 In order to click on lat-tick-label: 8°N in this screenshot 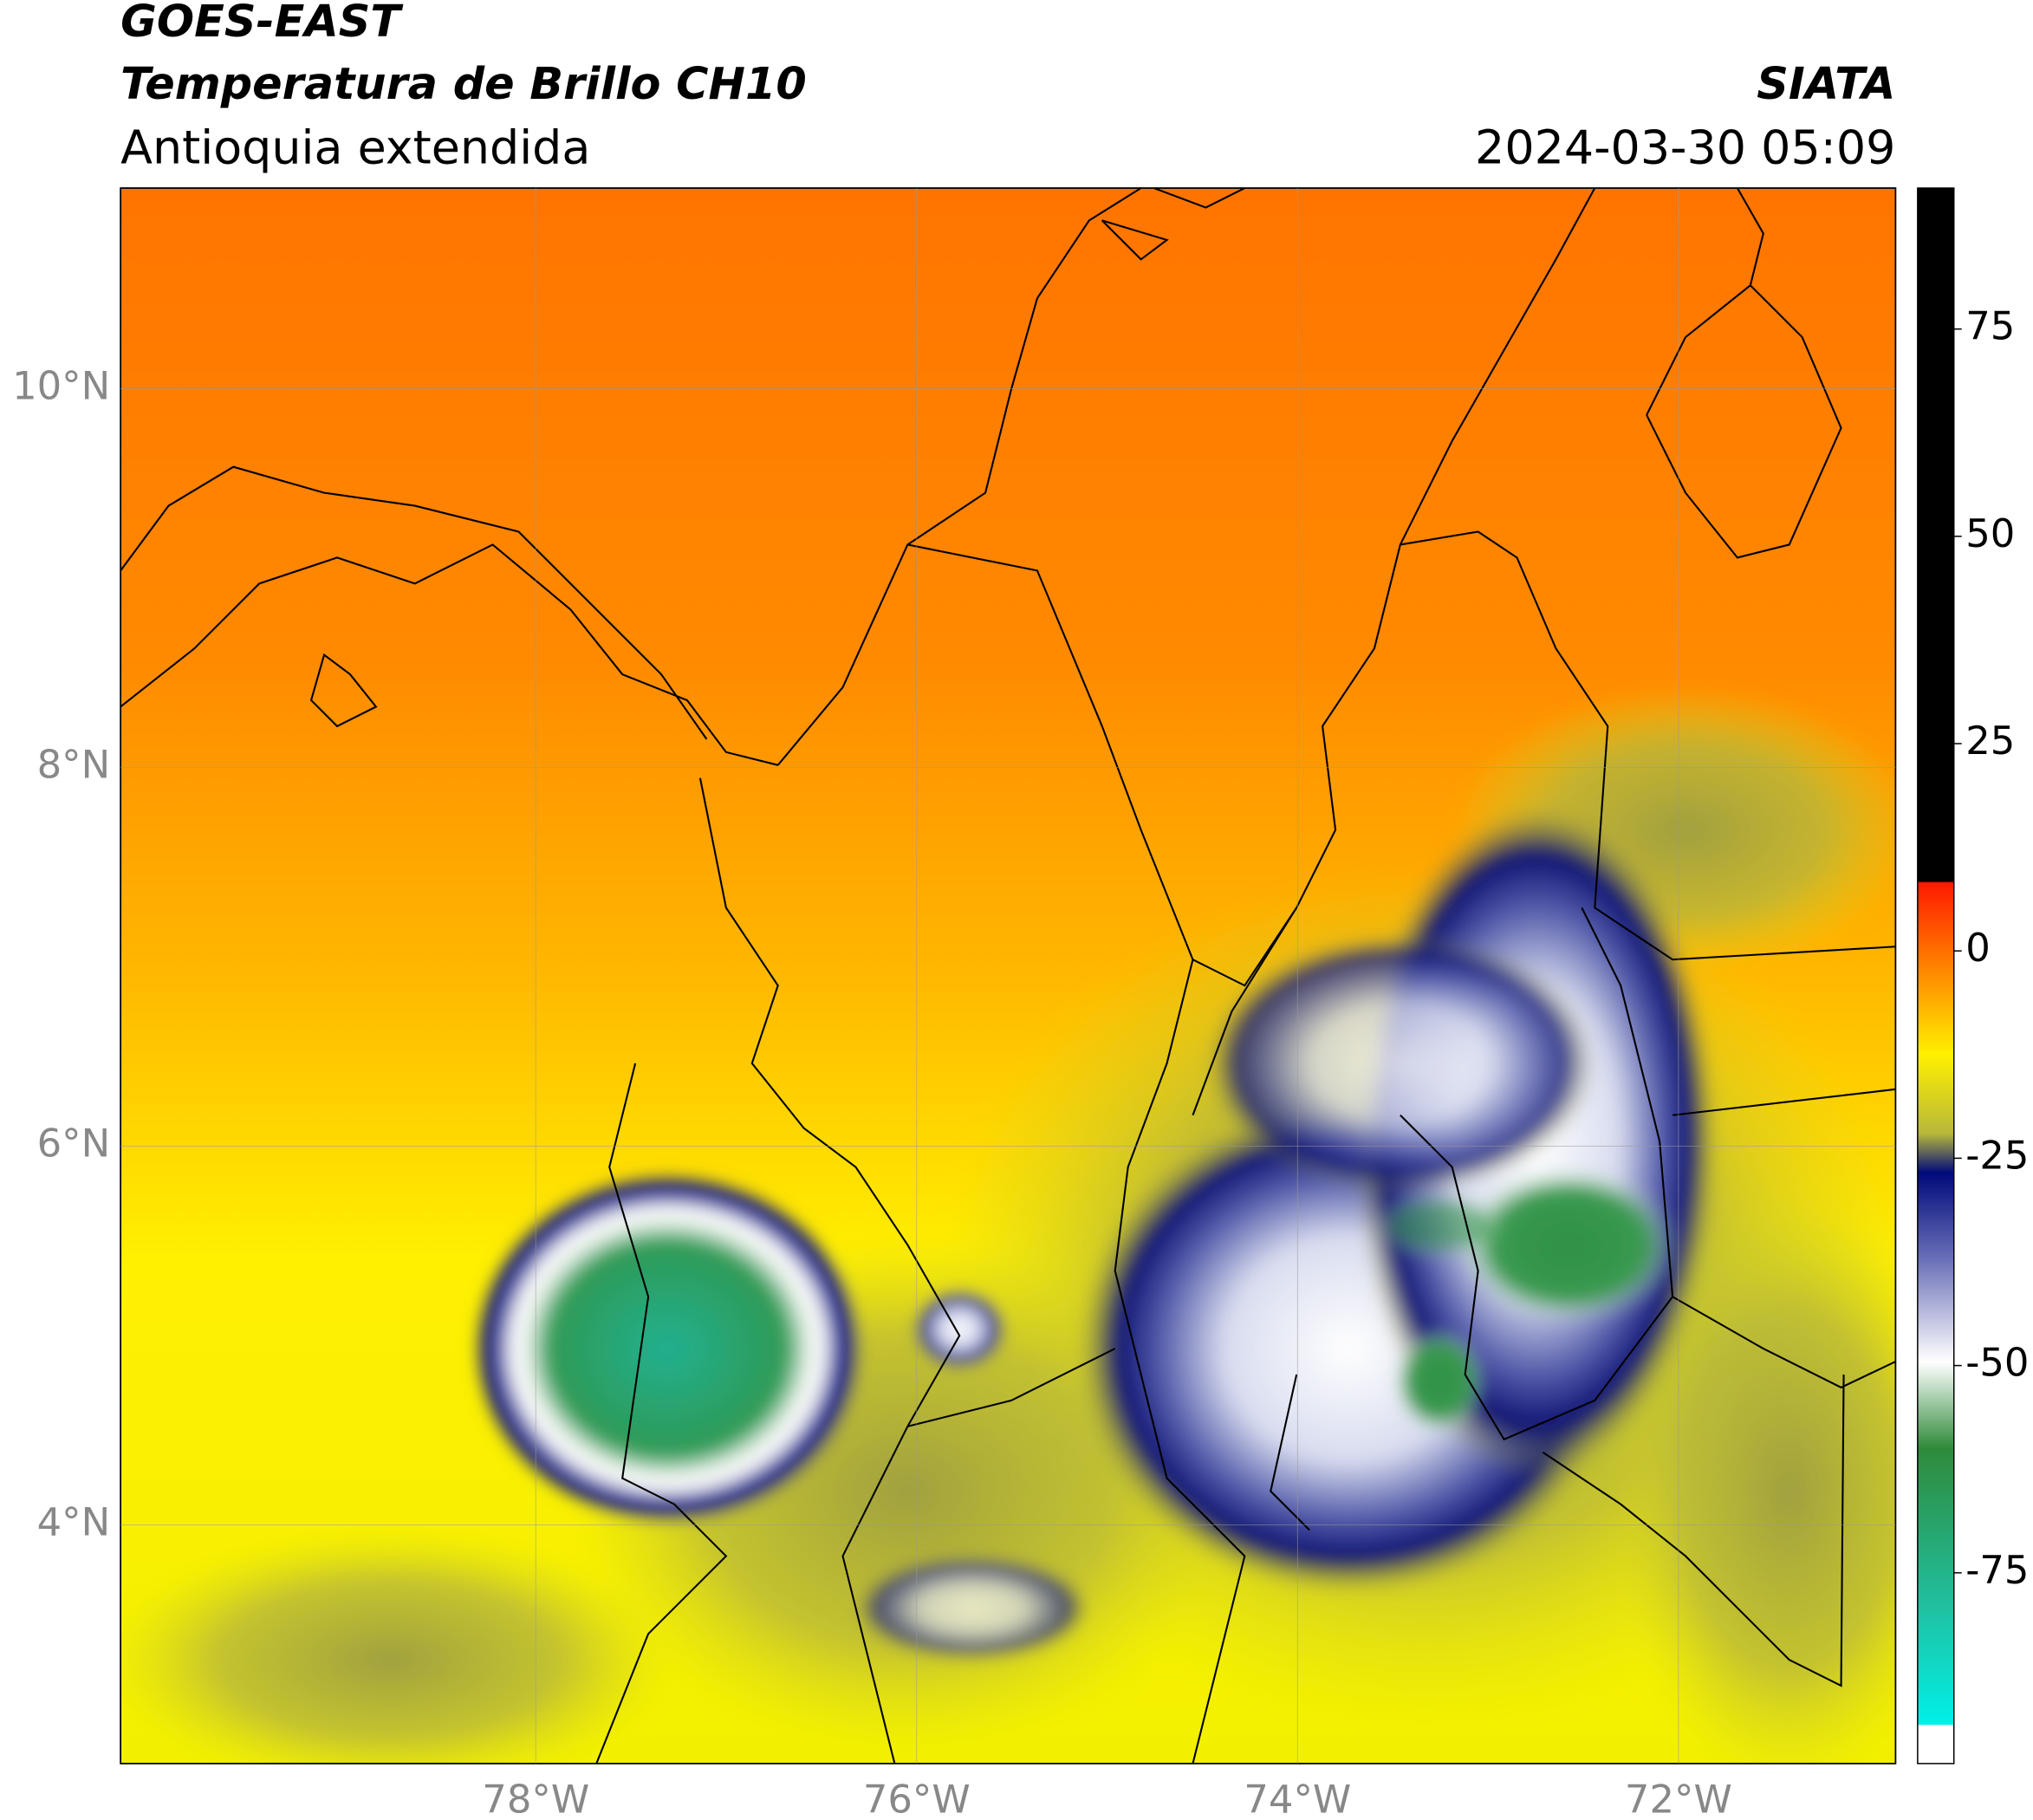, I will do `click(74, 765)`.